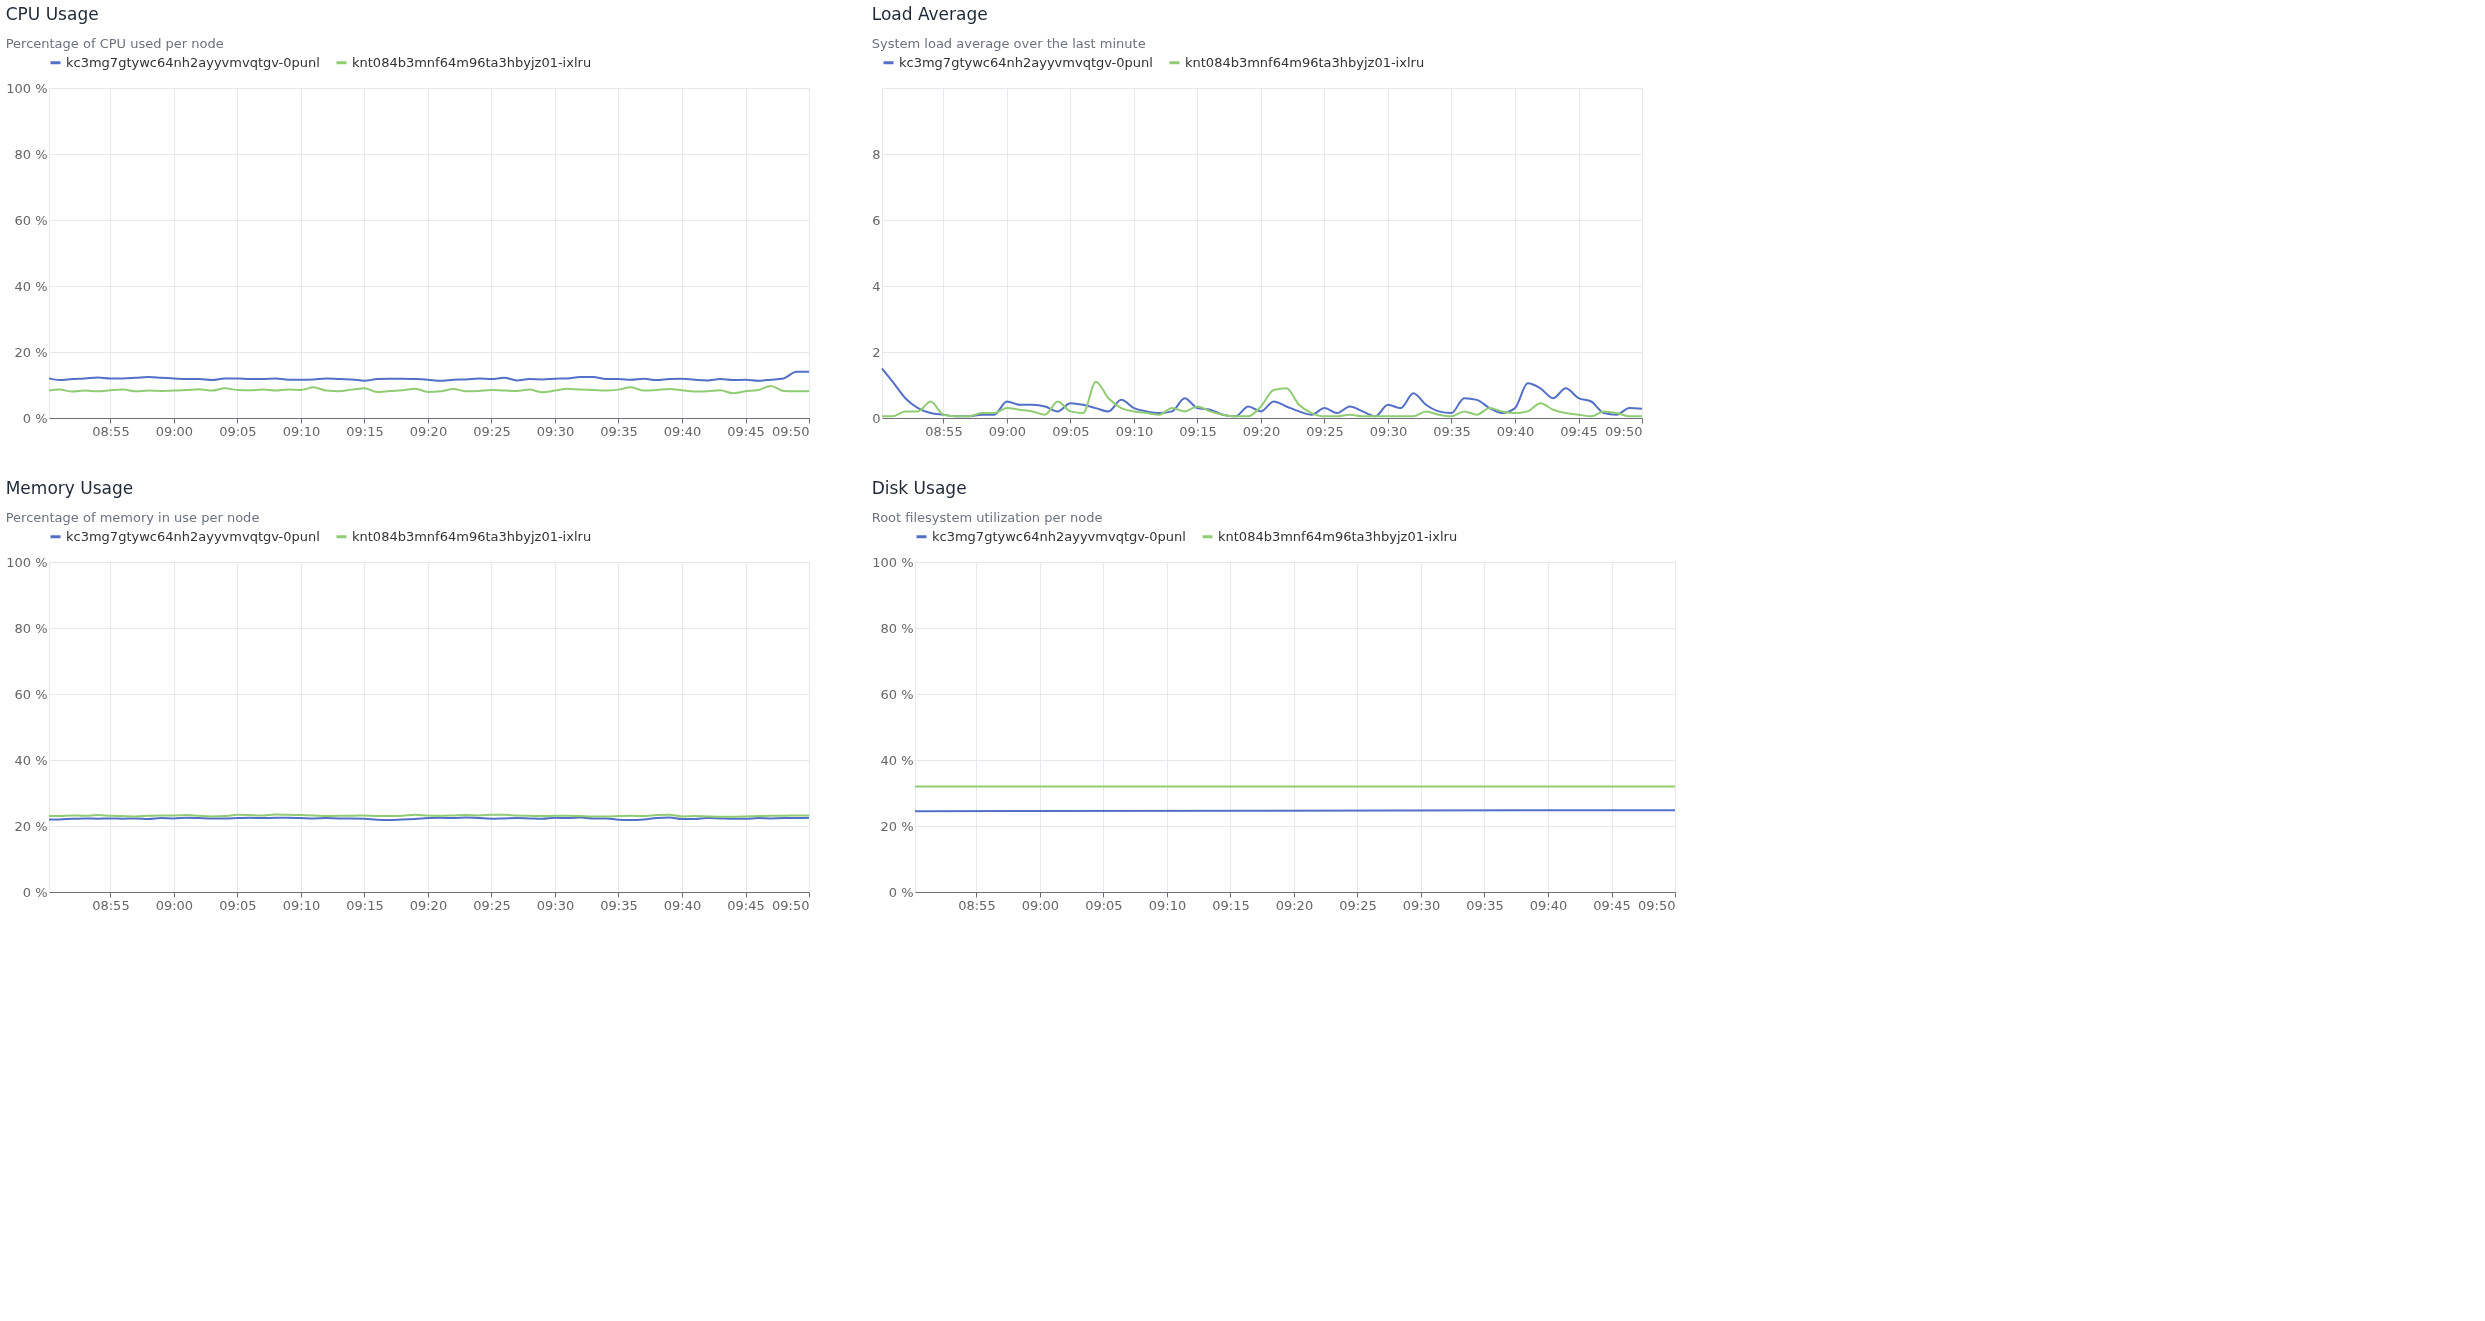 The image size is (2485, 1321). I want to click on chart-title: Disk Usage, so click(919, 488).